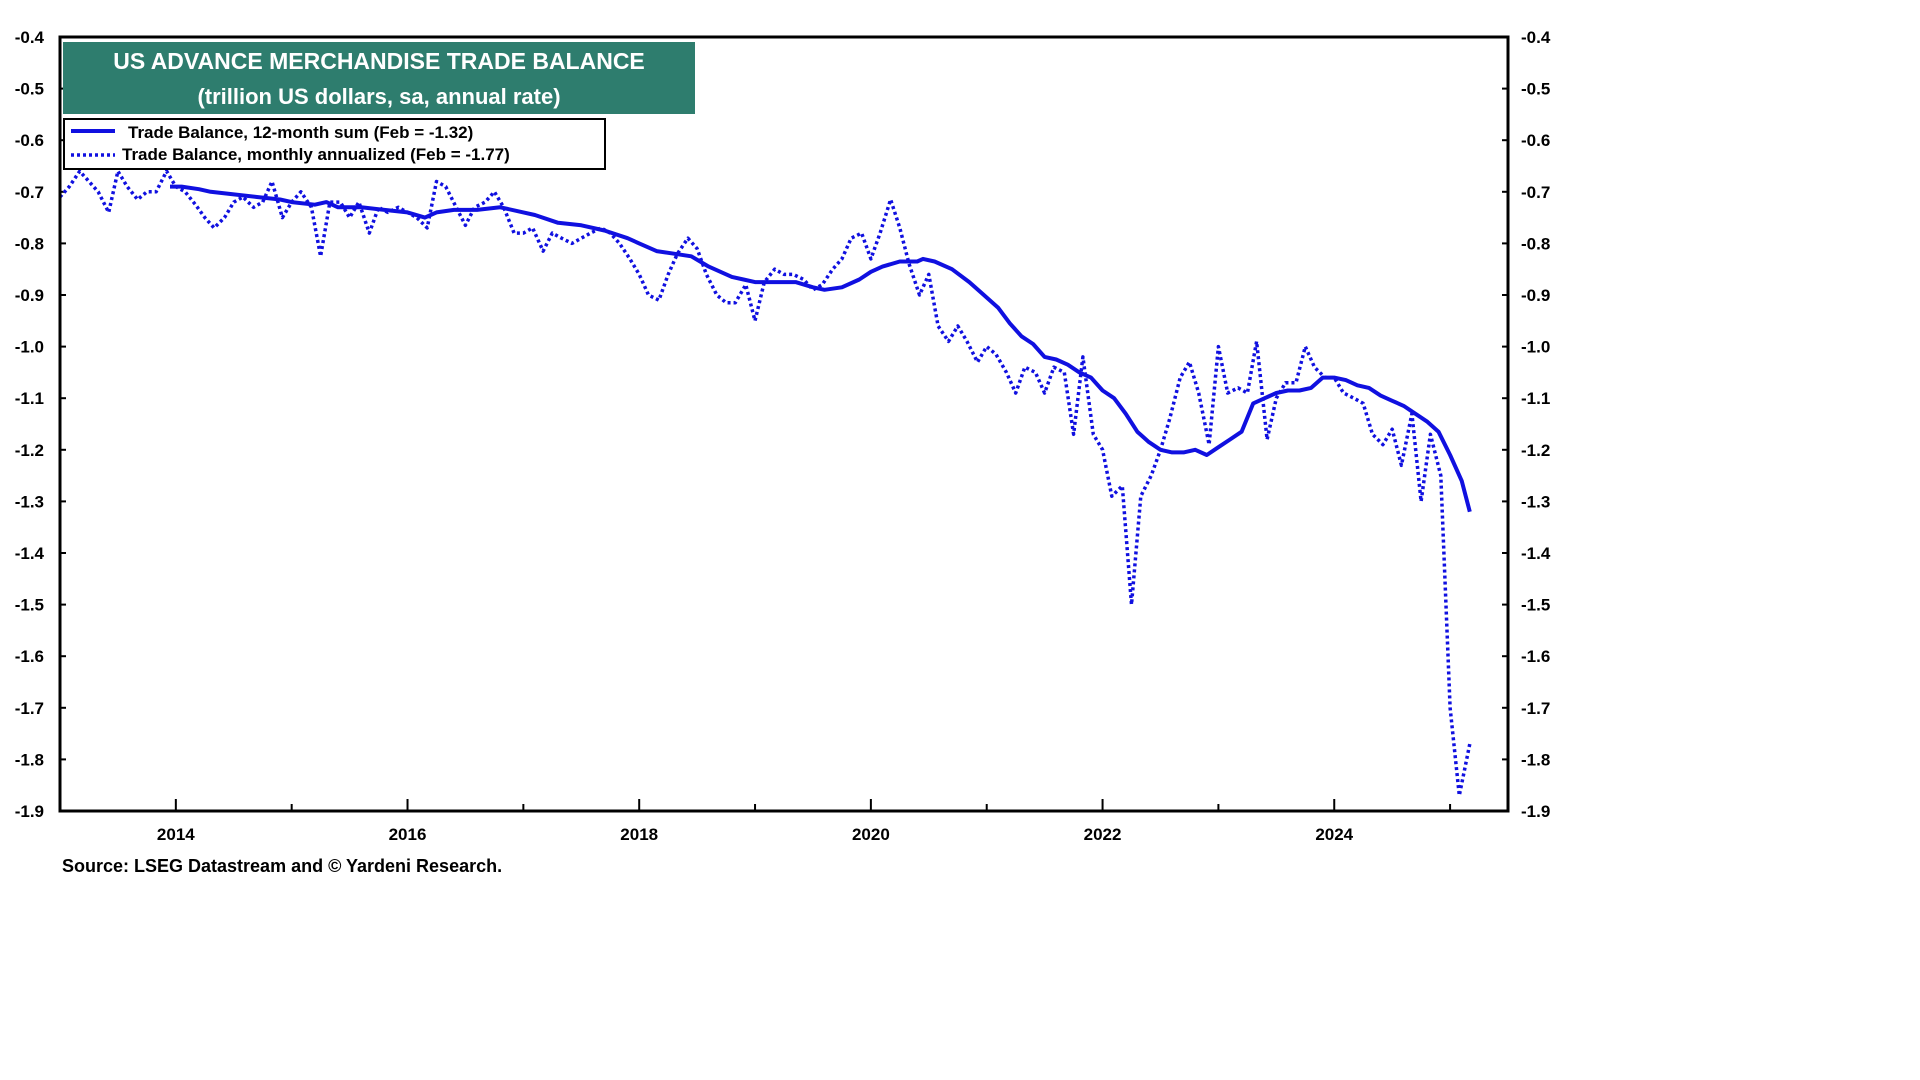 The height and width of the screenshot is (1080, 1920). Describe the element at coordinates (1535, 656) in the screenshot. I see `y-tick-right-label-12: -1.6` at that location.